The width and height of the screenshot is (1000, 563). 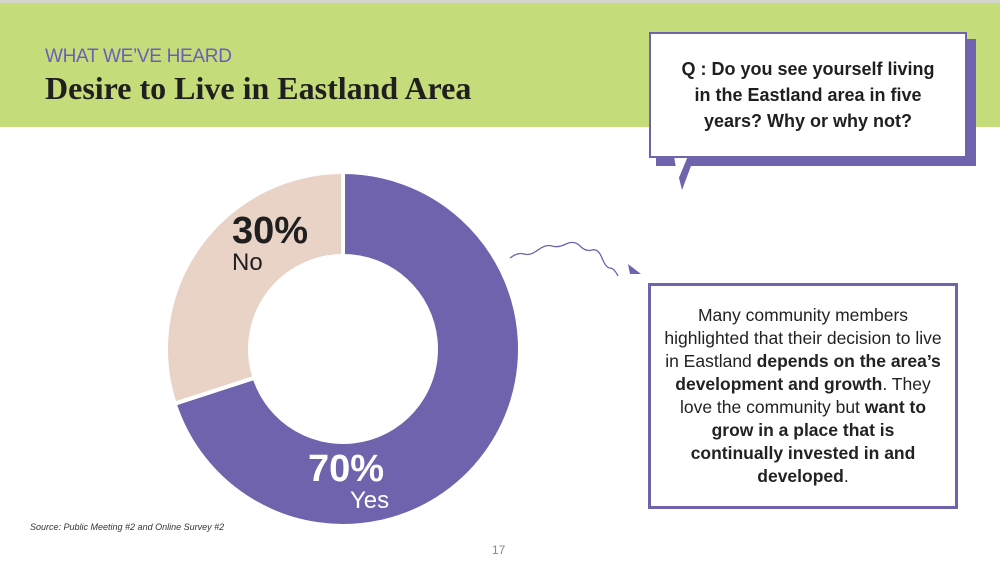 What do you see at coordinates (346, 469) in the screenshot?
I see `yes-percent: 70%` at bounding box center [346, 469].